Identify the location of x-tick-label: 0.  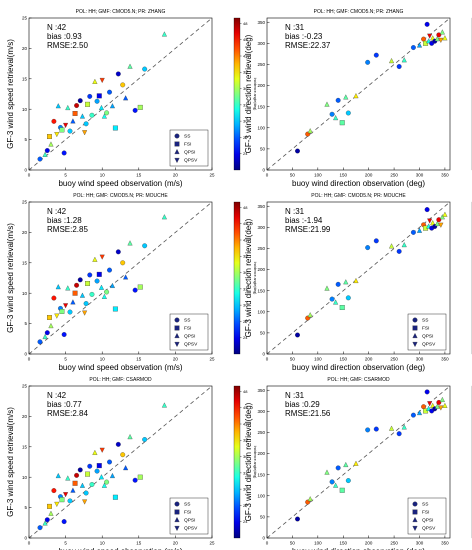
(267, 359).